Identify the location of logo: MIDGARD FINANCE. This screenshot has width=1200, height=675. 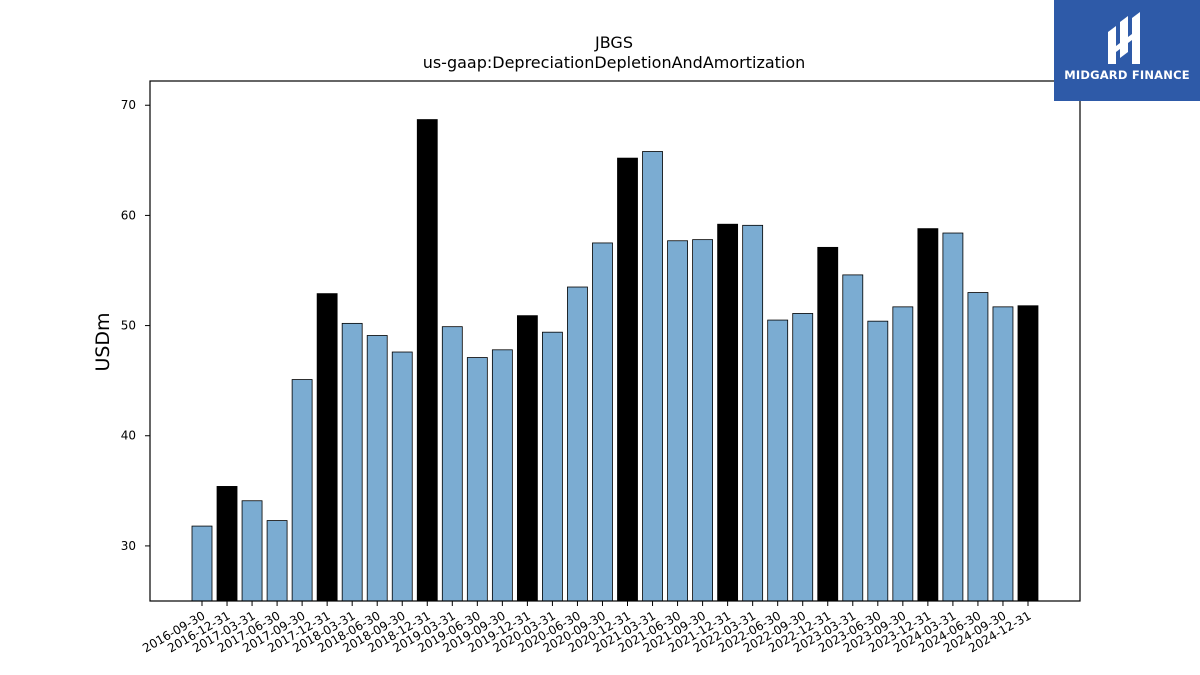
(1127, 50).